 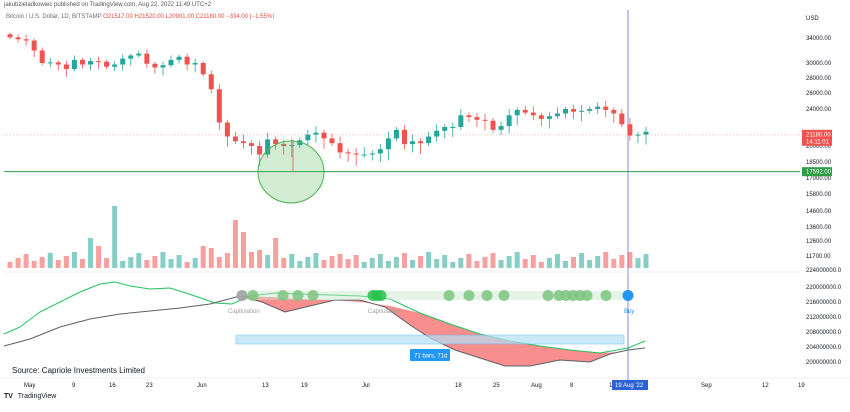 What do you see at coordinates (824, 288) in the screenshot?
I see `indicator-tick-label: 220000000.0` at bounding box center [824, 288].